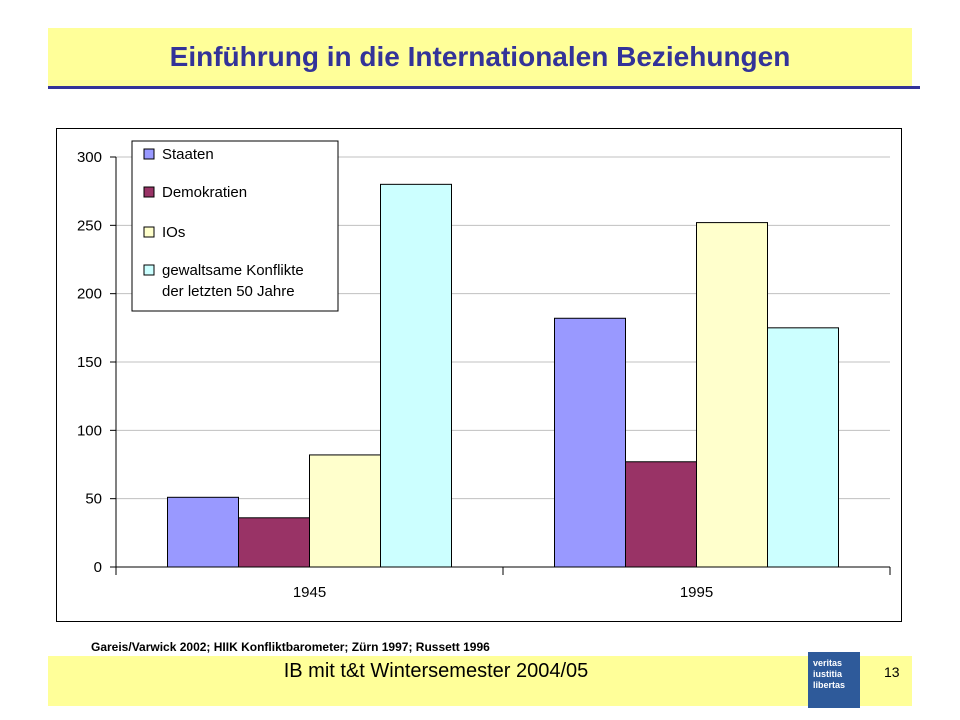  What do you see at coordinates (803, 447) in the screenshot?
I see `bar-4-1995` at bounding box center [803, 447].